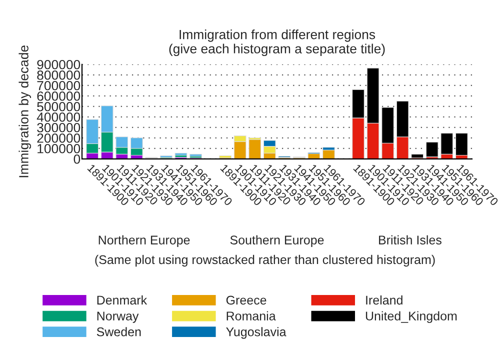 This screenshot has height=350, width=500. Describe the element at coordinates (118, 317) in the screenshot. I see `legend-label: Norway` at that location.